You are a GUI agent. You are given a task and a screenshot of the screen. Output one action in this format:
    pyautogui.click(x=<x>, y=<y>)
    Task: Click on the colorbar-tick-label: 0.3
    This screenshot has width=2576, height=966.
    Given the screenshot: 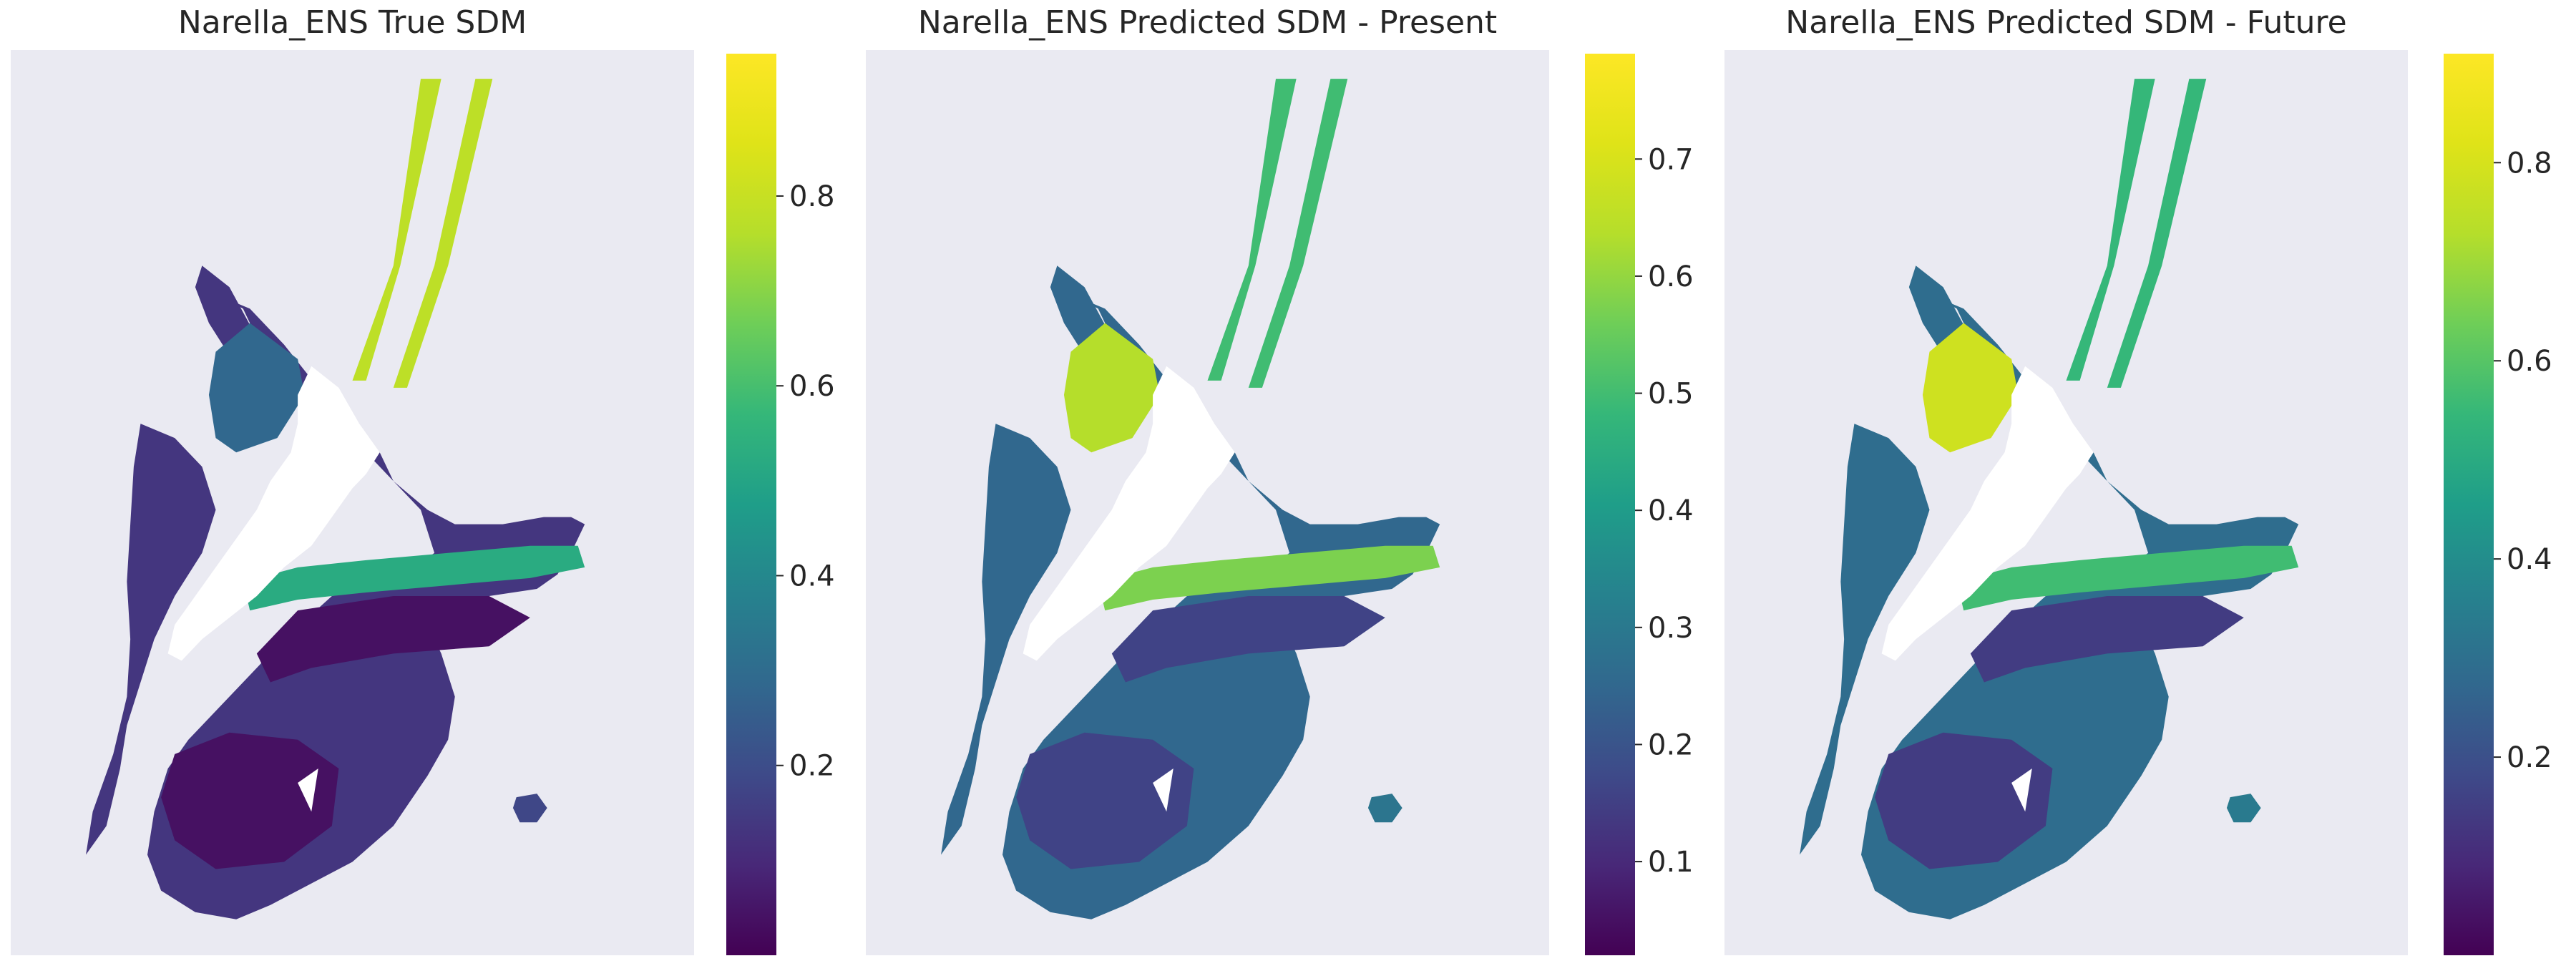 What is the action you would take?
    pyautogui.click(x=1671, y=628)
    